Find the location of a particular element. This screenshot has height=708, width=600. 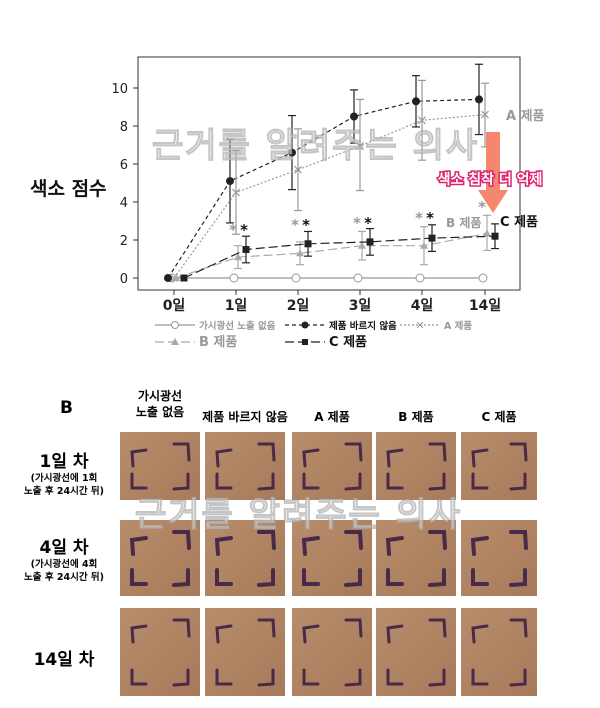

x-tick-label: 2일 is located at coordinates (298, 306).